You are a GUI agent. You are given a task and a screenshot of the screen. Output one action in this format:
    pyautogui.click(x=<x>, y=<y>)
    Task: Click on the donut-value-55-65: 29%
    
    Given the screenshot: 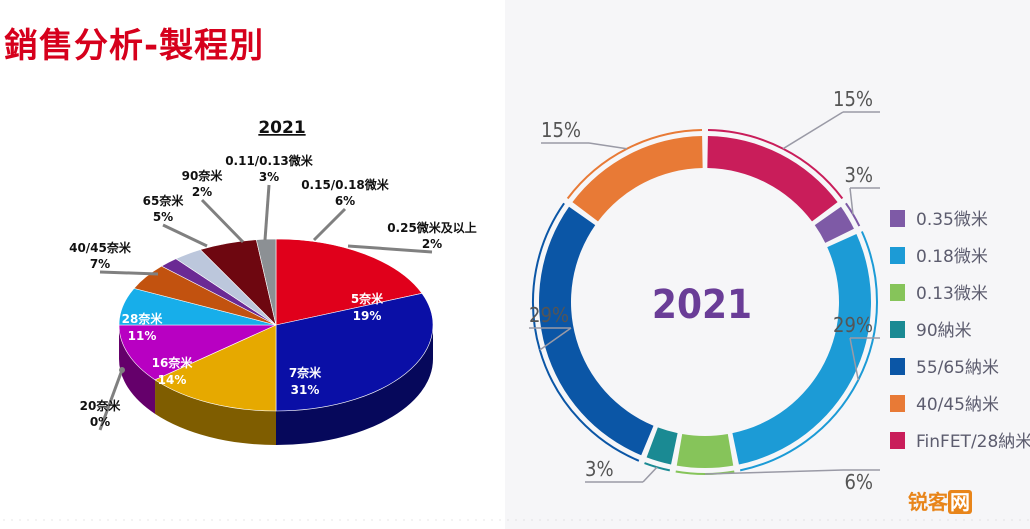 What is the action you would take?
    pyautogui.click(x=549, y=315)
    